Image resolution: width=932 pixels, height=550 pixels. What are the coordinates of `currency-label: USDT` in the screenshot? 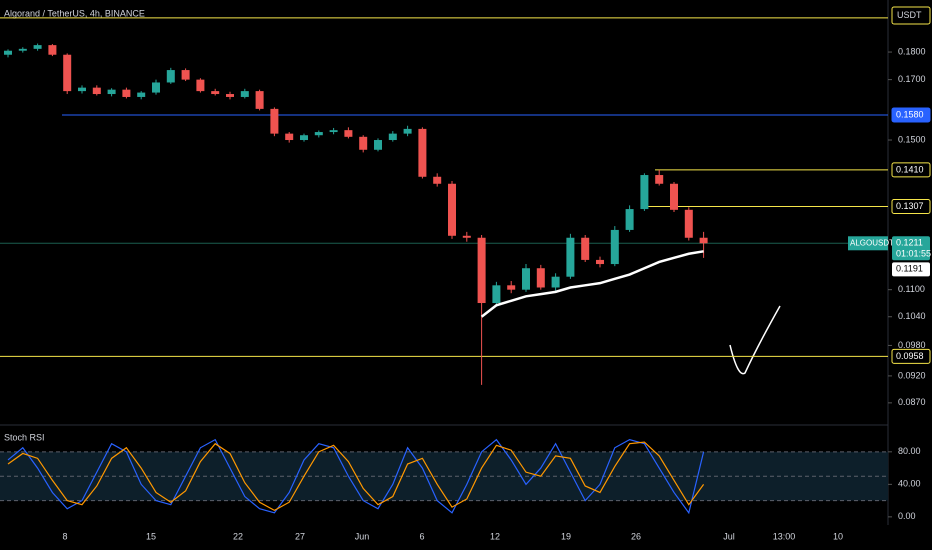 It's located at (909, 15).